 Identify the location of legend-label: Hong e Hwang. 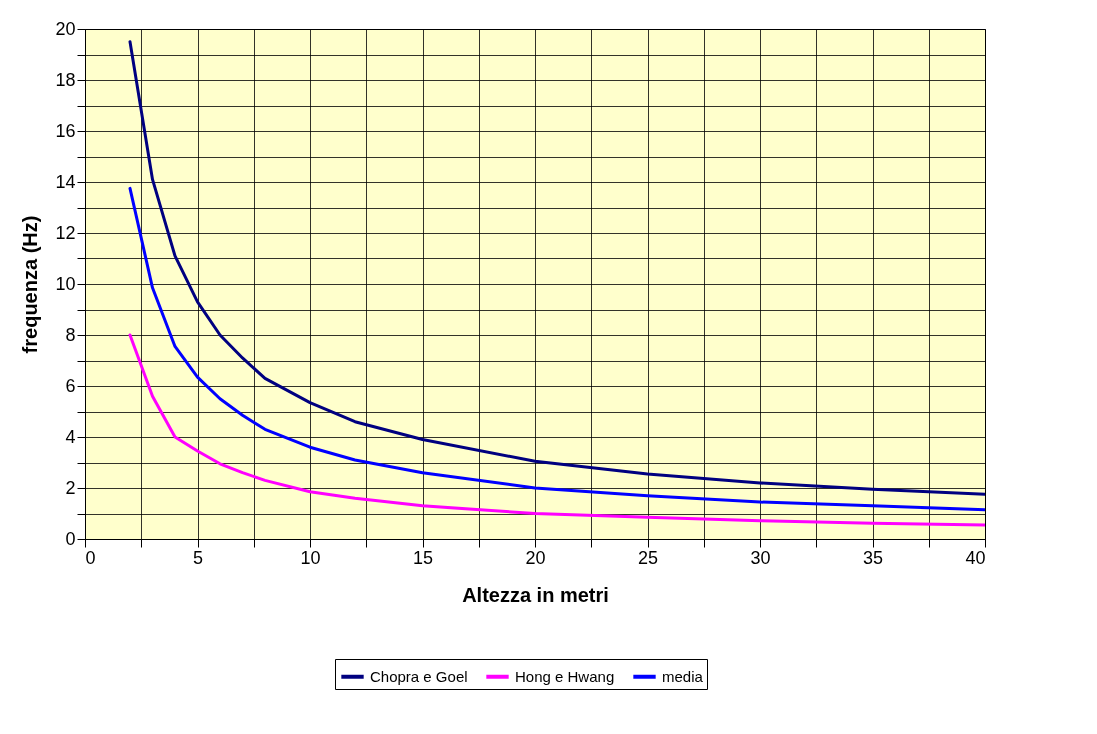
(565, 676).